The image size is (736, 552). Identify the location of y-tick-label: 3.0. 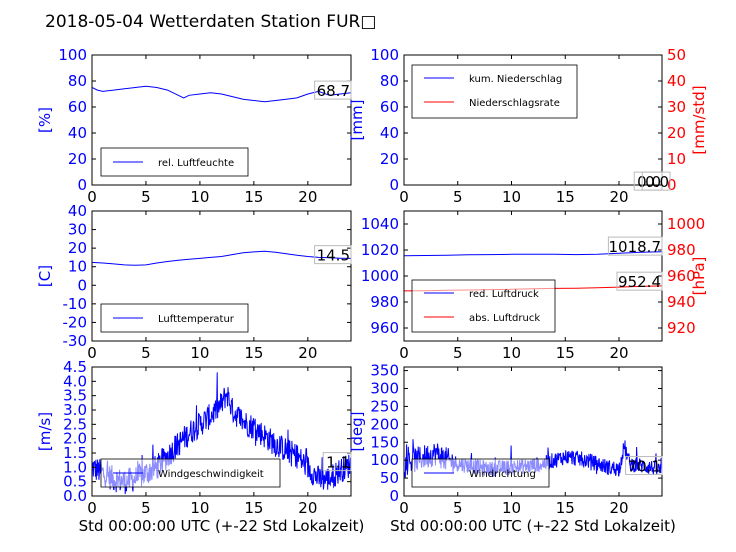
(75, 410).